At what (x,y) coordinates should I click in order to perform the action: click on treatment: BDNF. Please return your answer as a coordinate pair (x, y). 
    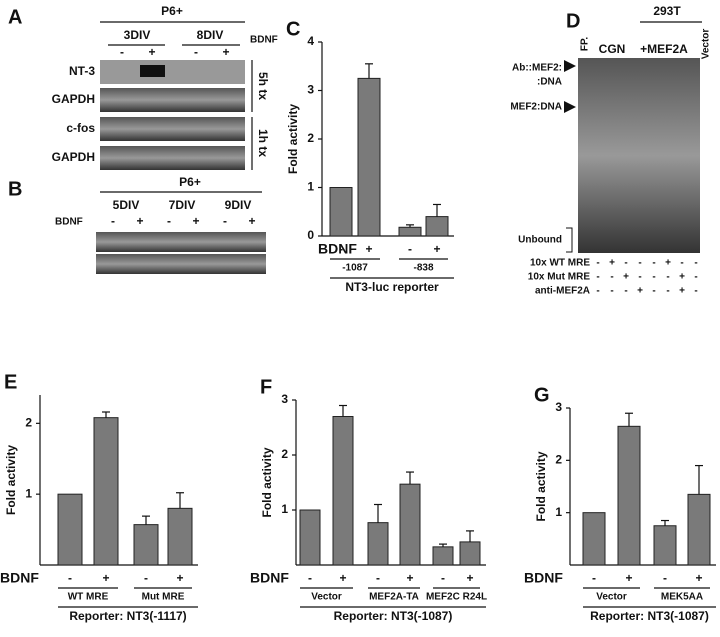
    Looking at the image, I should click on (264, 40).